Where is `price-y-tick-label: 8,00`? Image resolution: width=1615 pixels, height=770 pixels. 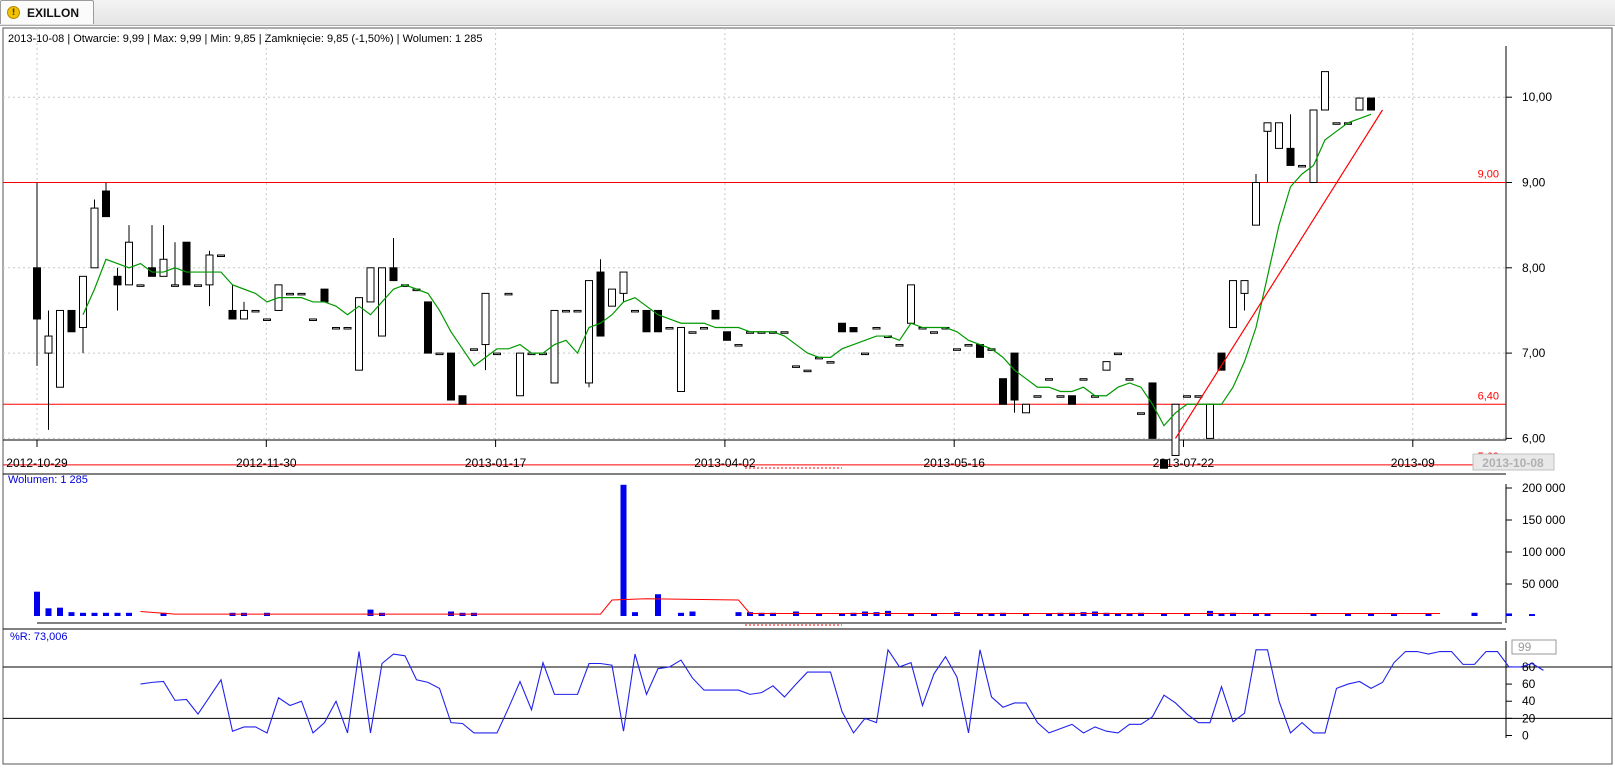 price-y-tick-label: 8,00 is located at coordinates (1534, 268).